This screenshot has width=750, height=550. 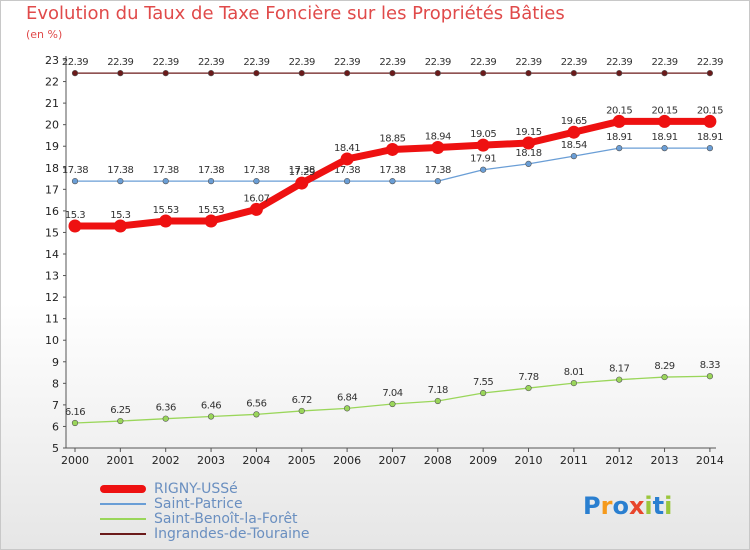 What do you see at coordinates (574, 121) in the screenshot?
I see `data-label: 19.65` at bounding box center [574, 121].